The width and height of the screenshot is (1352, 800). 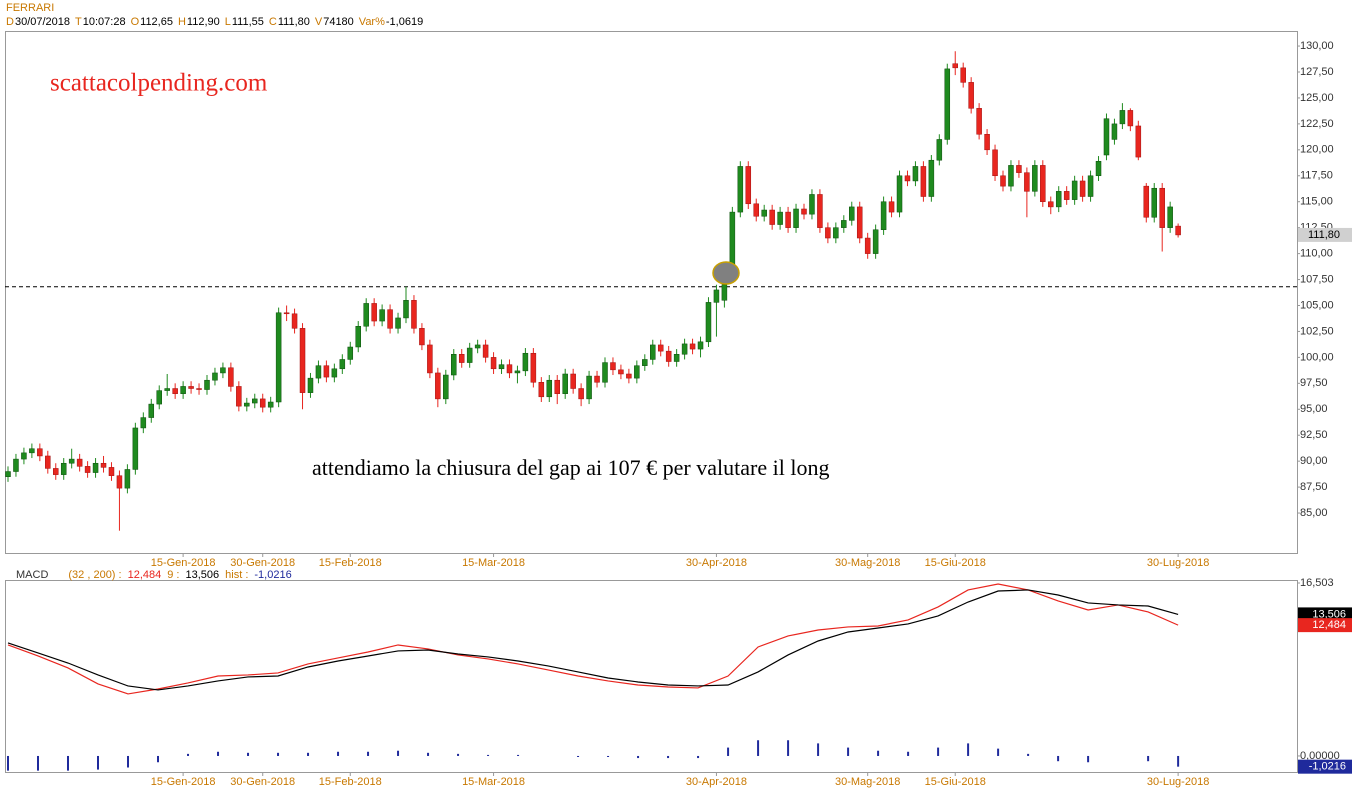 What do you see at coordinates (716, 563) in the screenshot?
I see `x-tick-label: 30-Apr-2018` at bounding box center [716, 563].